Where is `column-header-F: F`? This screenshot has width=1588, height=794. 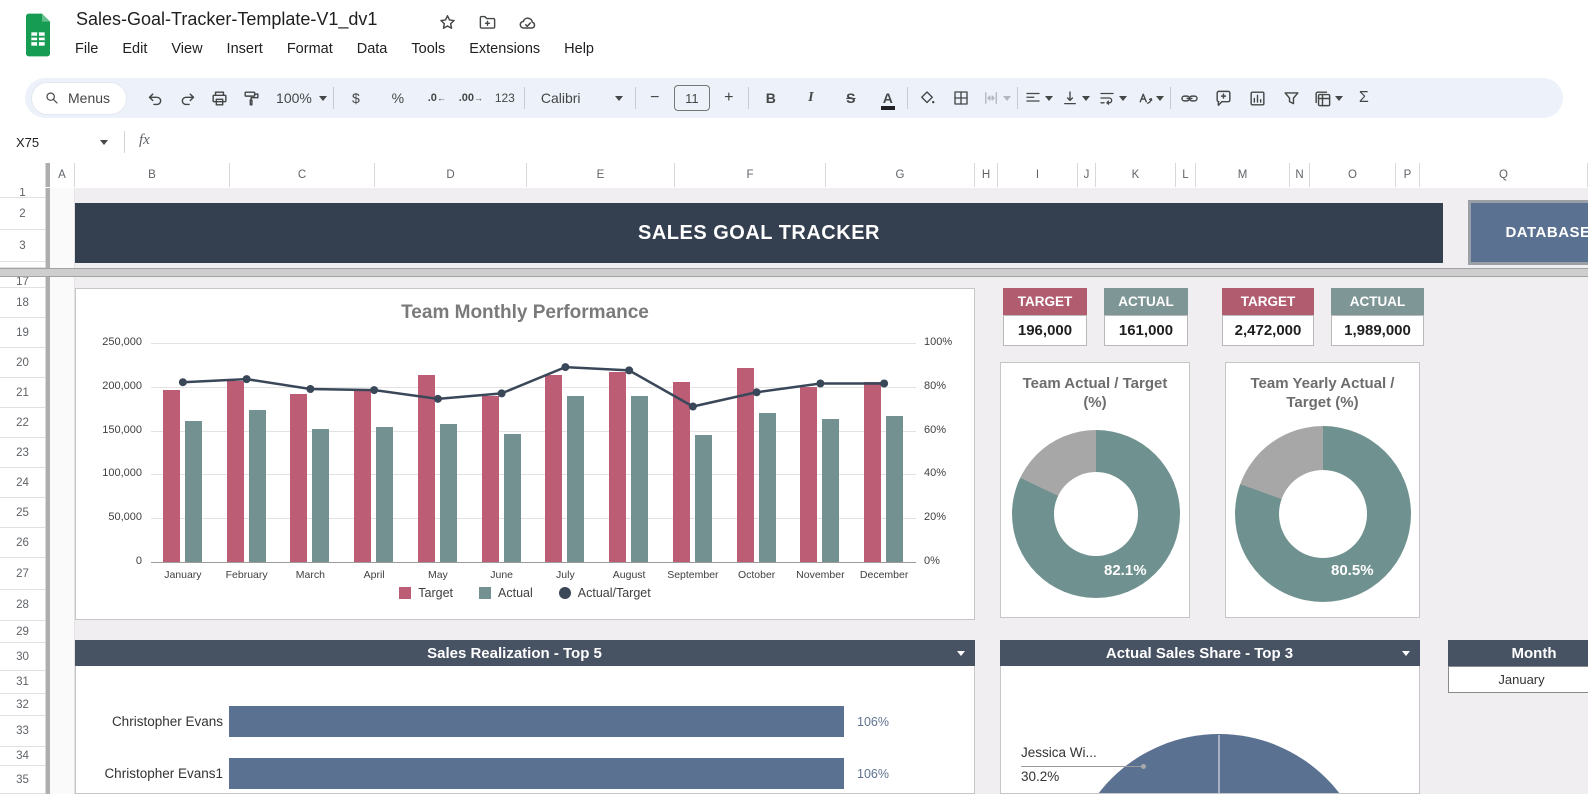
column-header-F: F is located at coordinates (750, 175).